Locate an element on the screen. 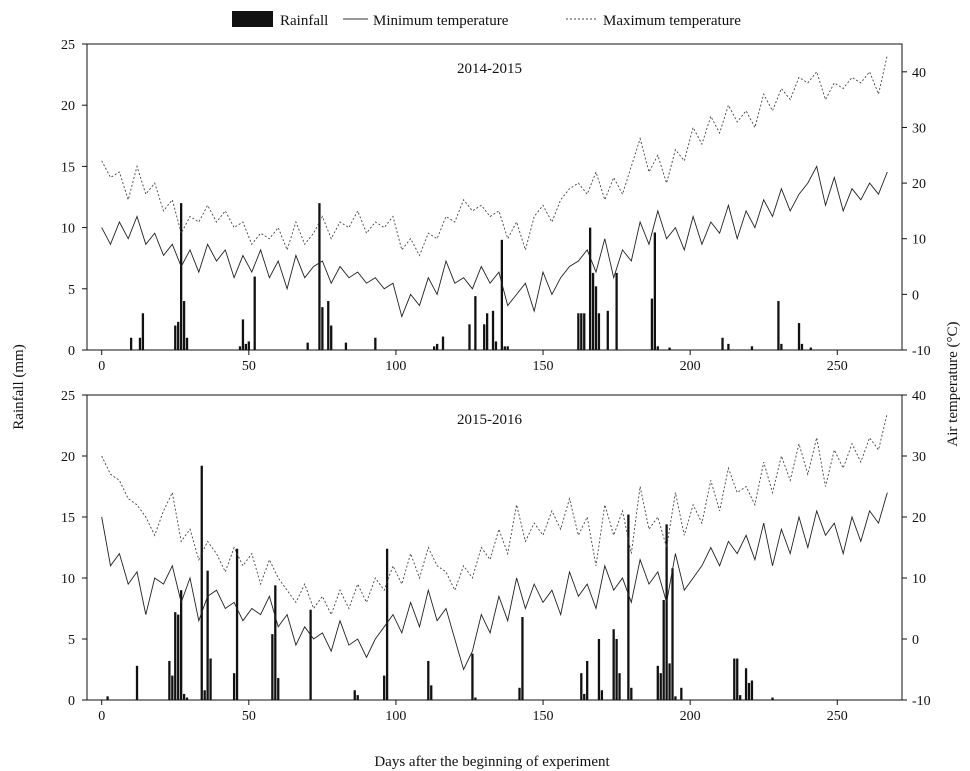 This screenshot has width=970, height=771. panel-title: 2014-2015 is located at coordinates (489, 69).